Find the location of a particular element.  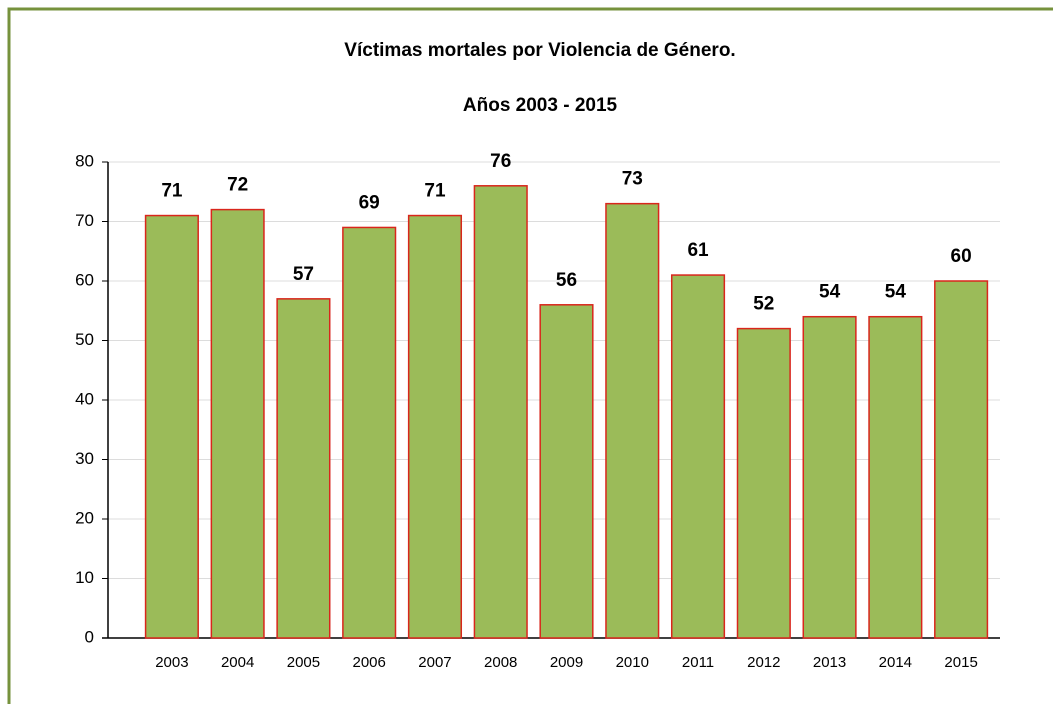

x-tick-label: 2015 is located at coordinates (960, 662).